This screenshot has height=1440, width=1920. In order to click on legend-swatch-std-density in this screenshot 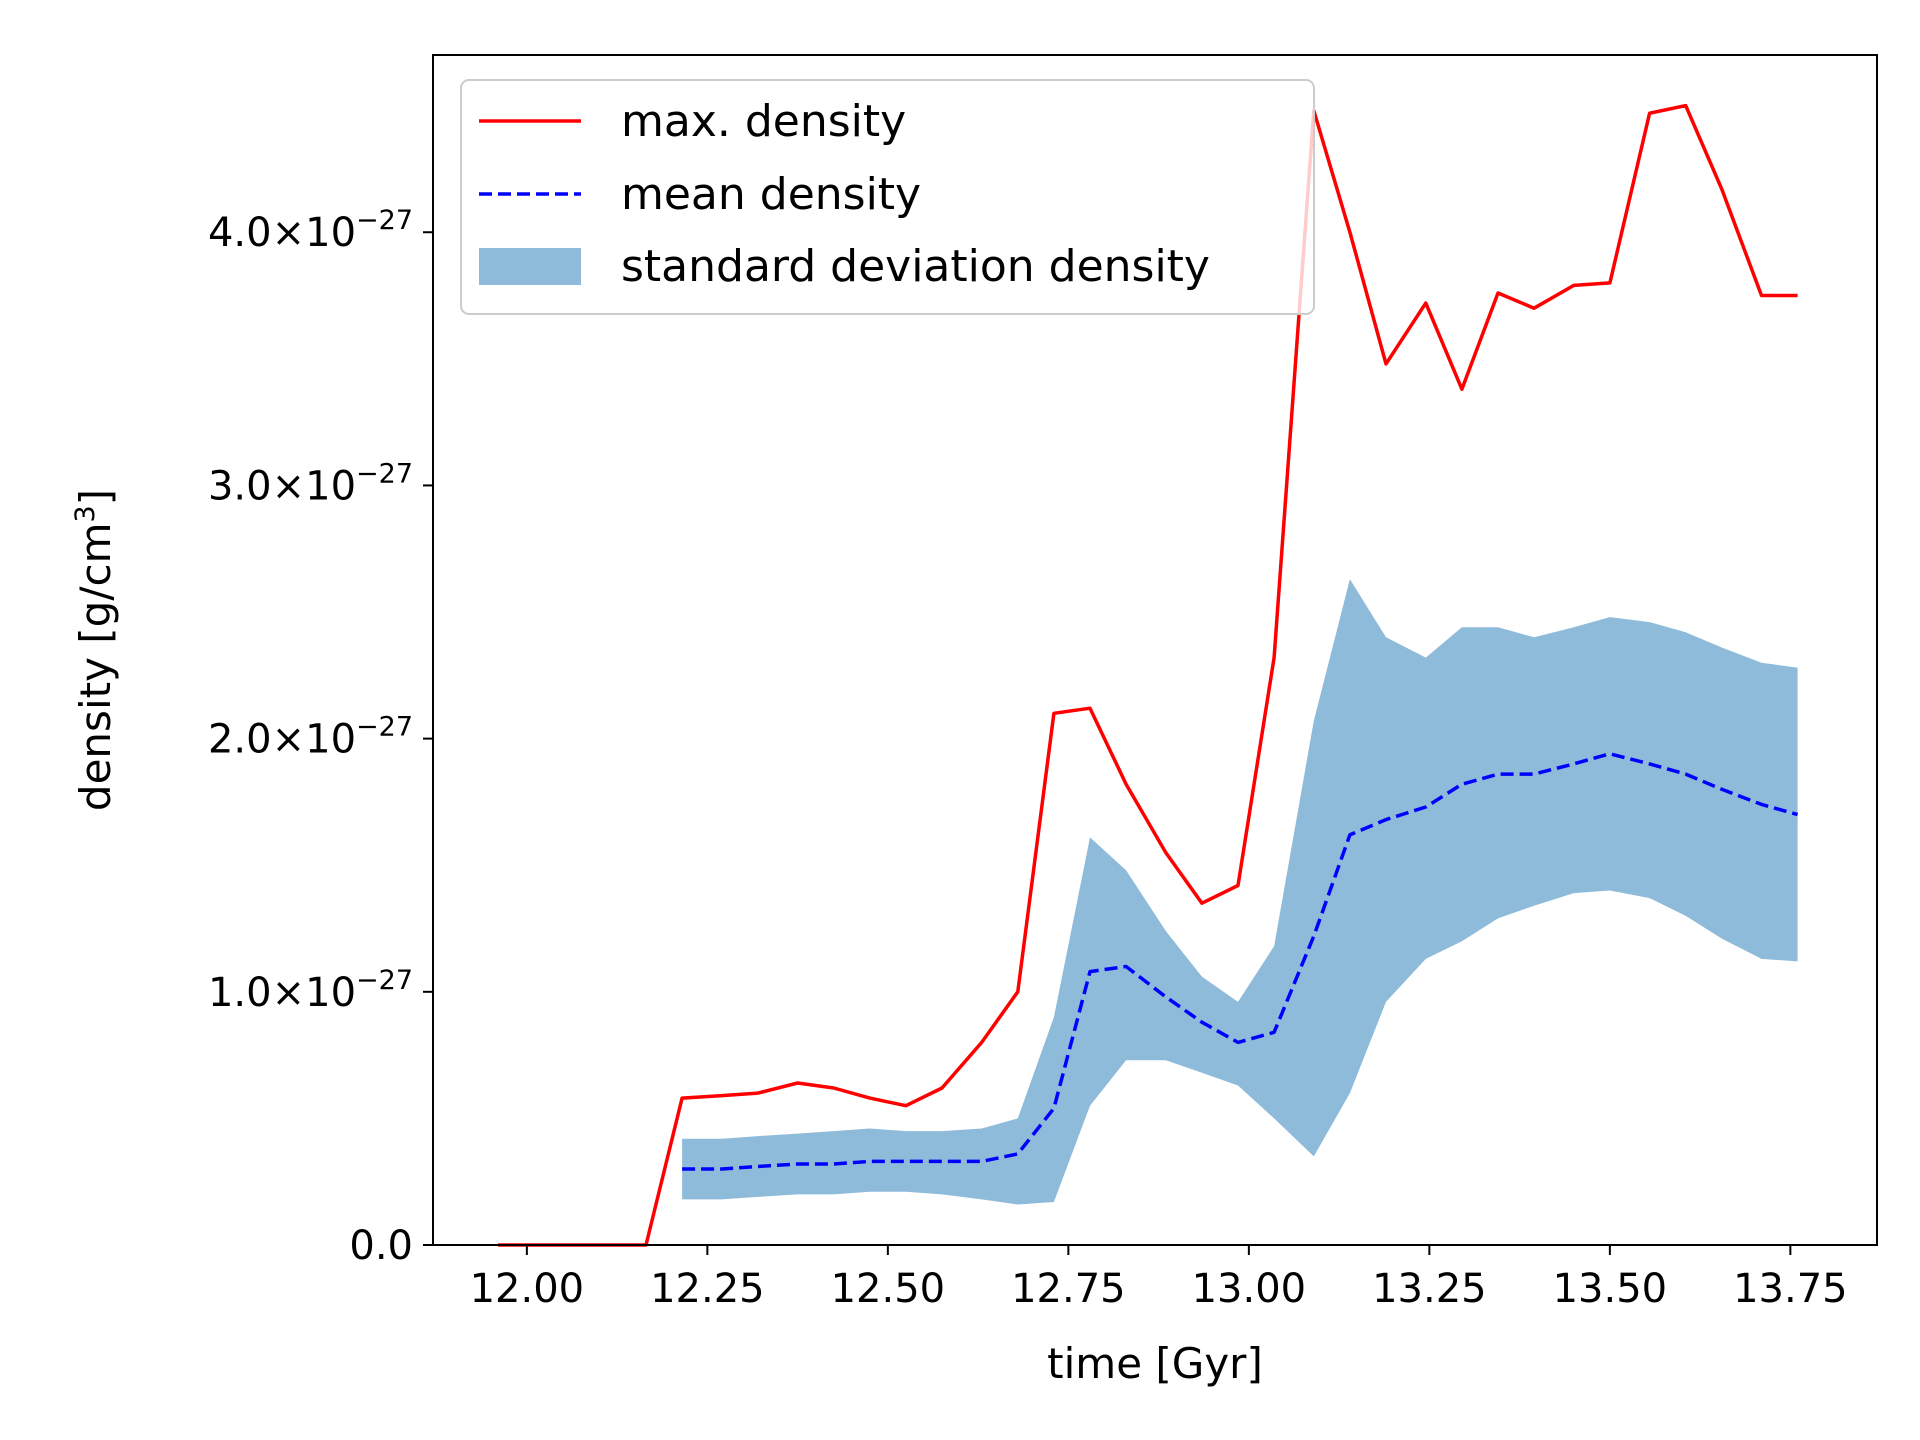, I will do `click(530, 266)`.